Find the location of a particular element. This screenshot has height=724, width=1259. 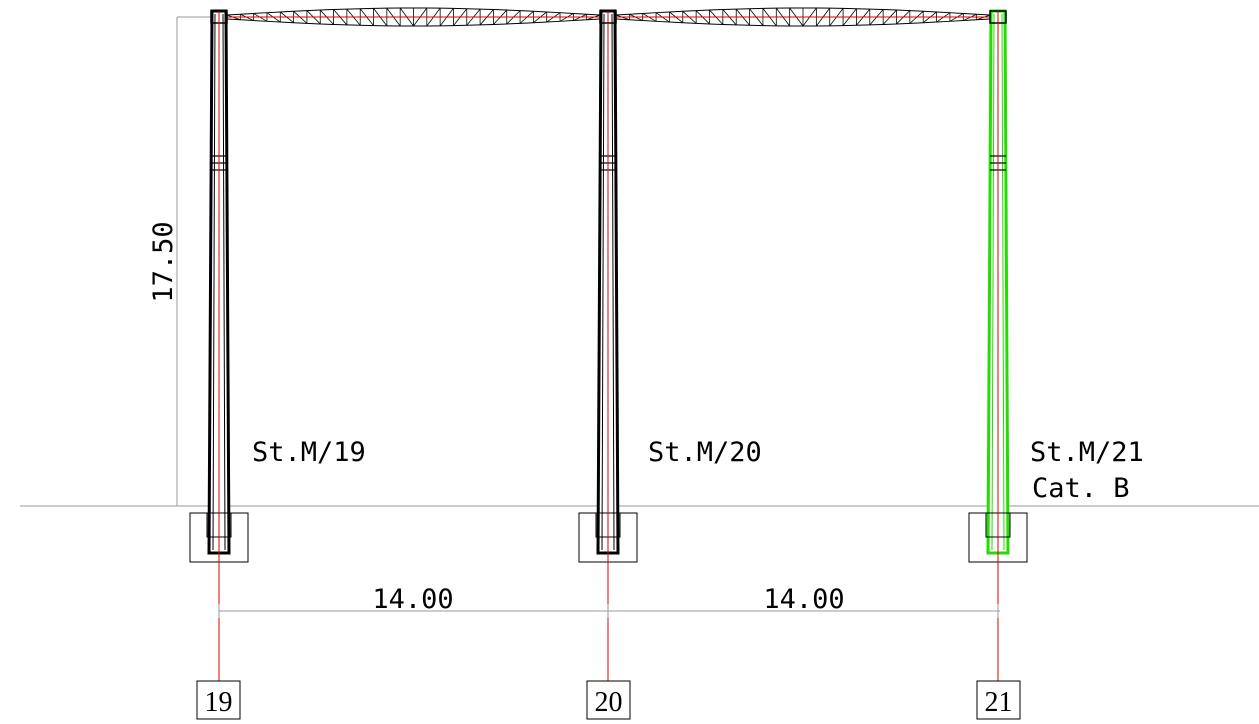

grid-bubble-20: 20 is located at coordinates (608, 700).